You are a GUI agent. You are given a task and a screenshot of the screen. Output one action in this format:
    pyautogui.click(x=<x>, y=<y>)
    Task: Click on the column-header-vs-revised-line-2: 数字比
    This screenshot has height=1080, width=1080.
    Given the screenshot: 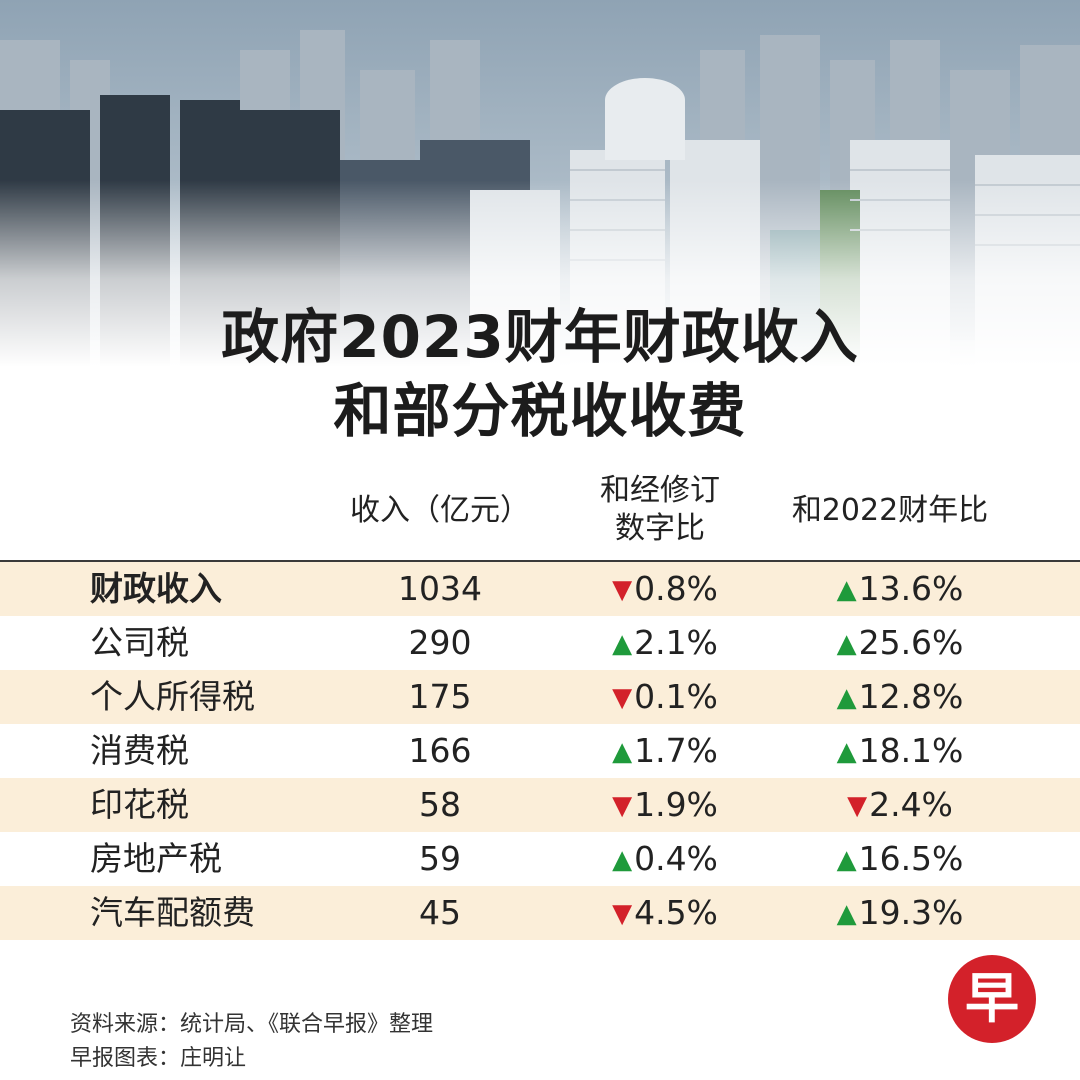 What is the action you would take?
    pyautogui.click(x=660, y=528)
    